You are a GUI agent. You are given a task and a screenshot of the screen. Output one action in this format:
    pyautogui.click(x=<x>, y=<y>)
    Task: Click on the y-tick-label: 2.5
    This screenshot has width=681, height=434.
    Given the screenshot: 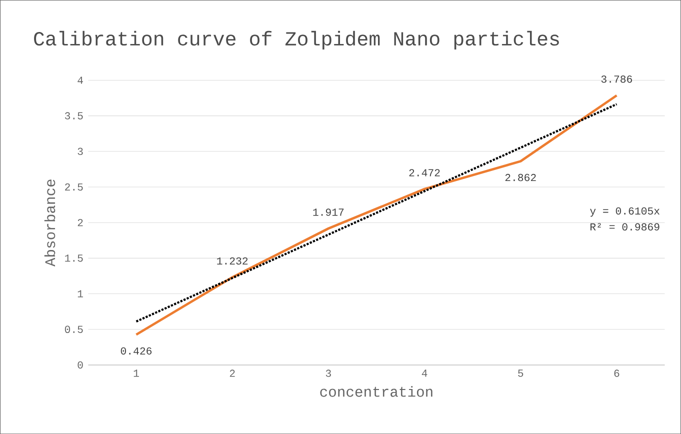 What is the action you would take?
    pyautogui.click(x=74, y=187)
    